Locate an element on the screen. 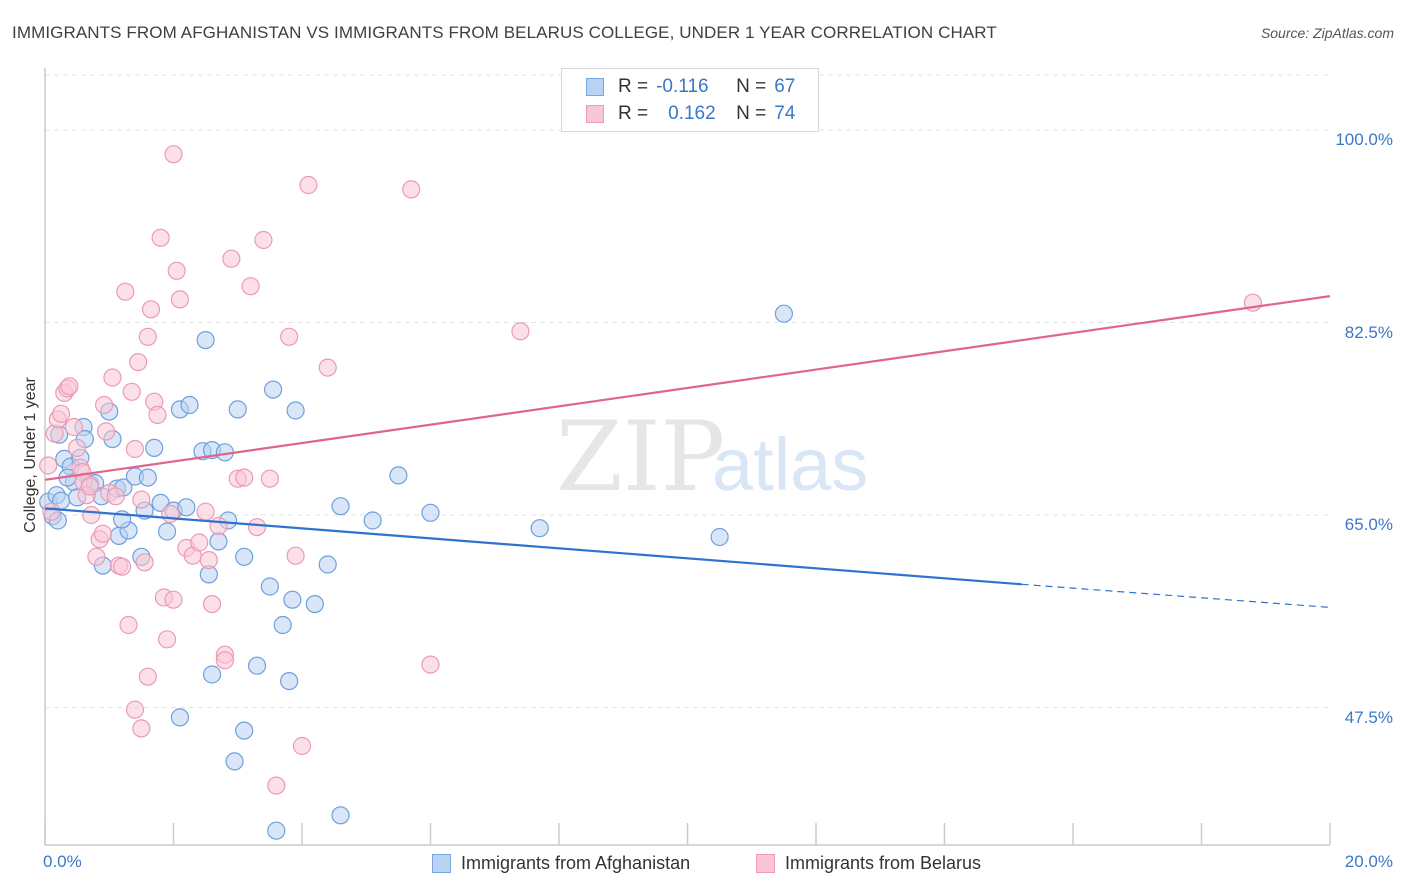  watermark: ZIP atlas is located at coordinates (712, 457).